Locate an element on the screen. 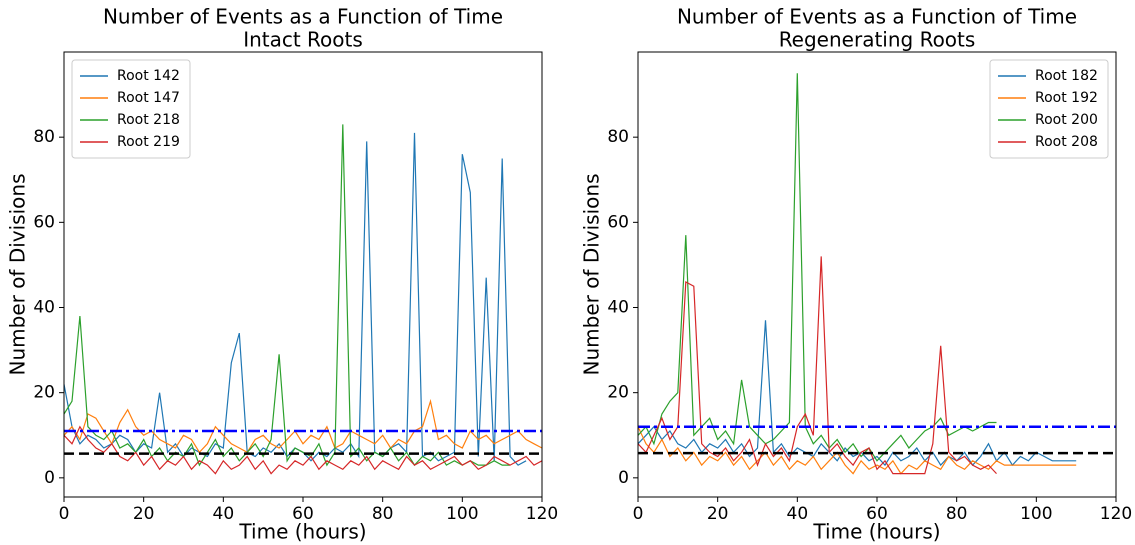 This screenshot has width=1135, height=545. legend: Root 142 Root 147 Root 218 Root 219 is located at coordinates (131, 109).